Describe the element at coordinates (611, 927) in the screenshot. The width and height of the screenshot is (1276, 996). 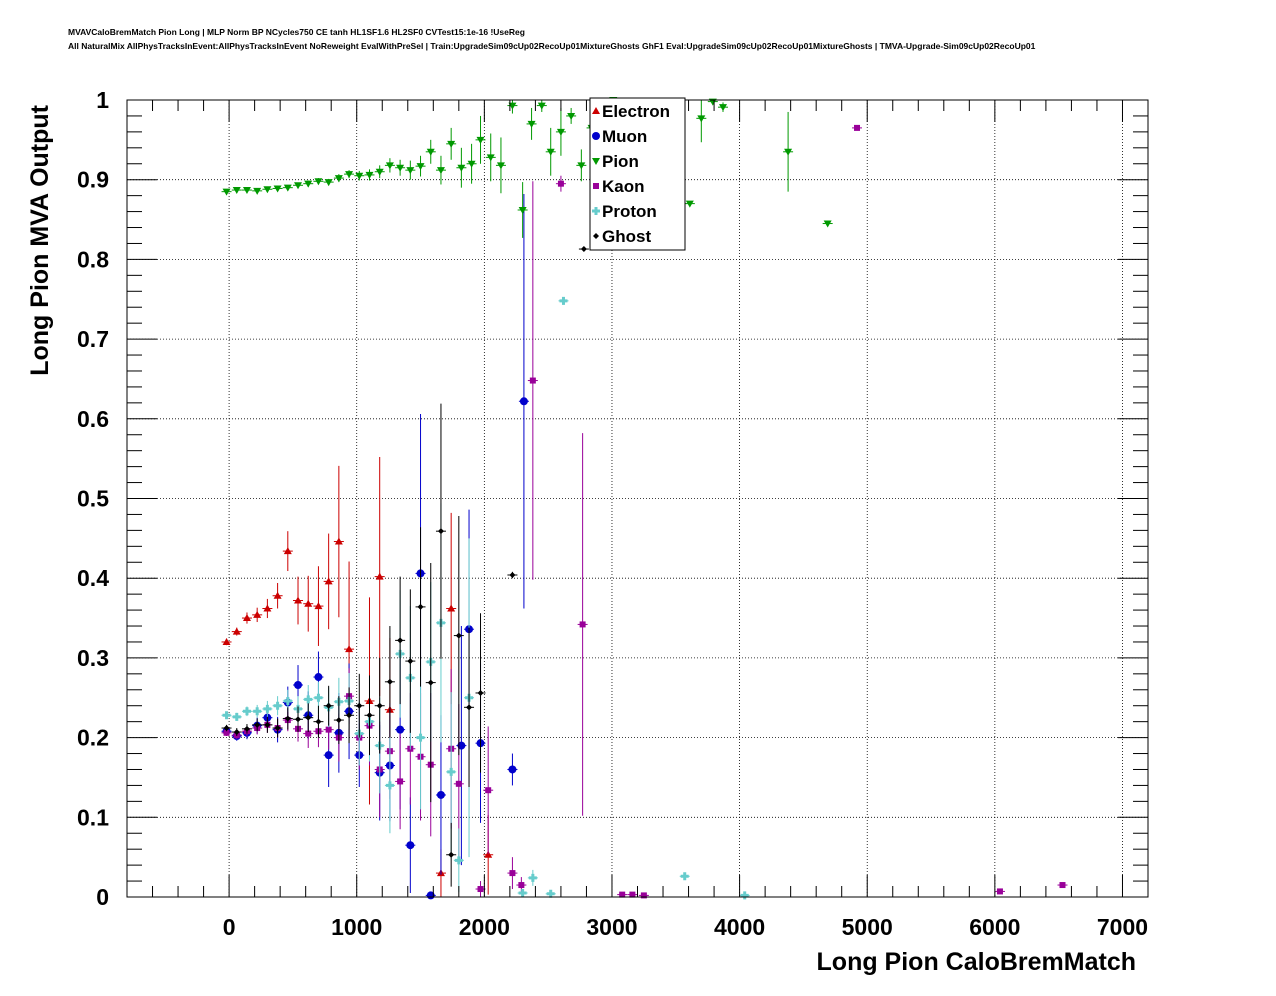
I see `x-tick-label: 3000` at that location.